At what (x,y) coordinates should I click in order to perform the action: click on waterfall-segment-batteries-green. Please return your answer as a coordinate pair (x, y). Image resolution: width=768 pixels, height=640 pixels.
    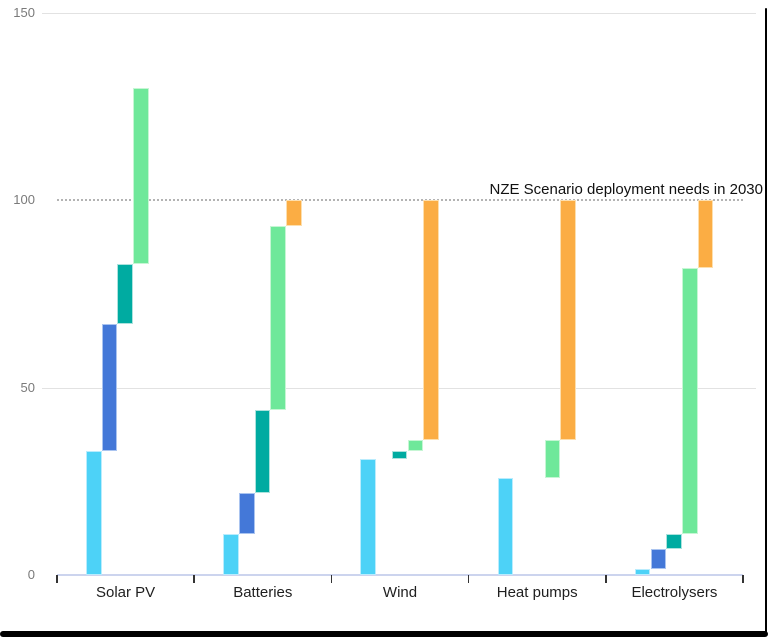
    Looking at the image, I should click on (278, 318).